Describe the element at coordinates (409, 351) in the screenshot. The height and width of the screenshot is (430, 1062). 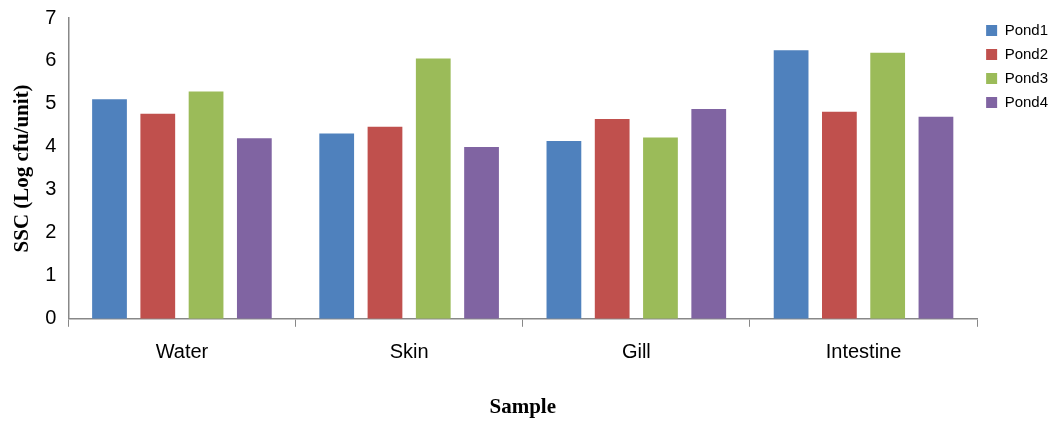
I see `x-tick-label: Skin` at that location.